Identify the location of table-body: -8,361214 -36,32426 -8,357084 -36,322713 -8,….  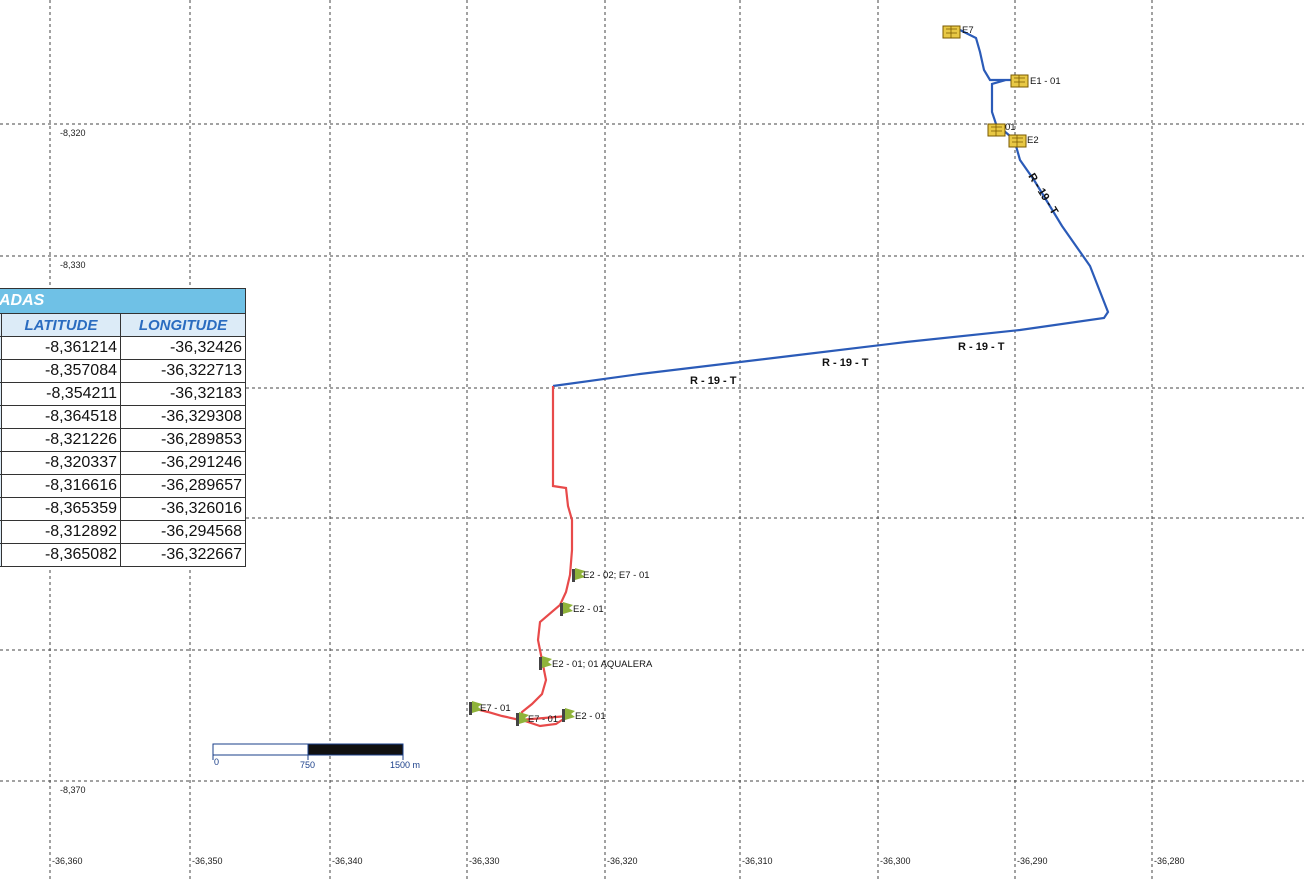
(123, 451).